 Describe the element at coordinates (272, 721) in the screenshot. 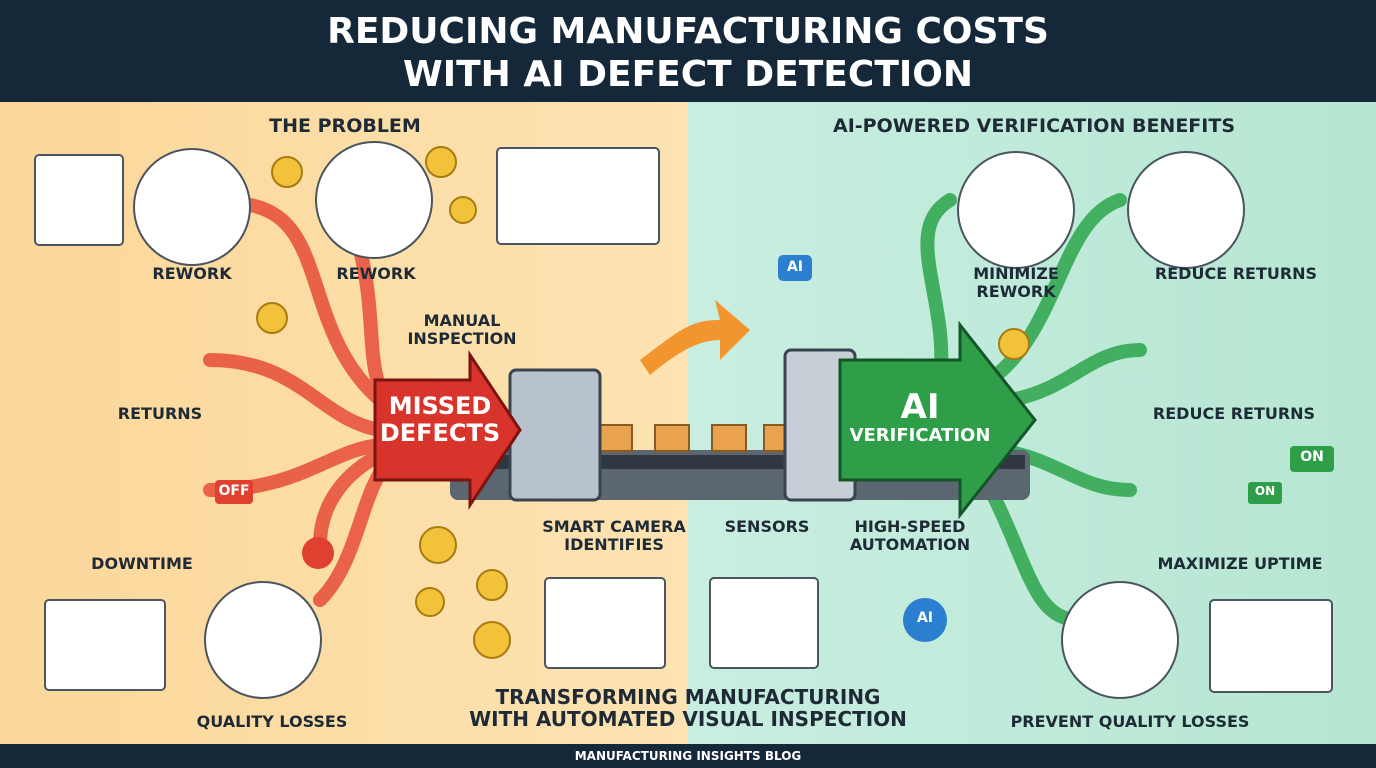

I see `item-label: QUALITY LOSSES` at that location.